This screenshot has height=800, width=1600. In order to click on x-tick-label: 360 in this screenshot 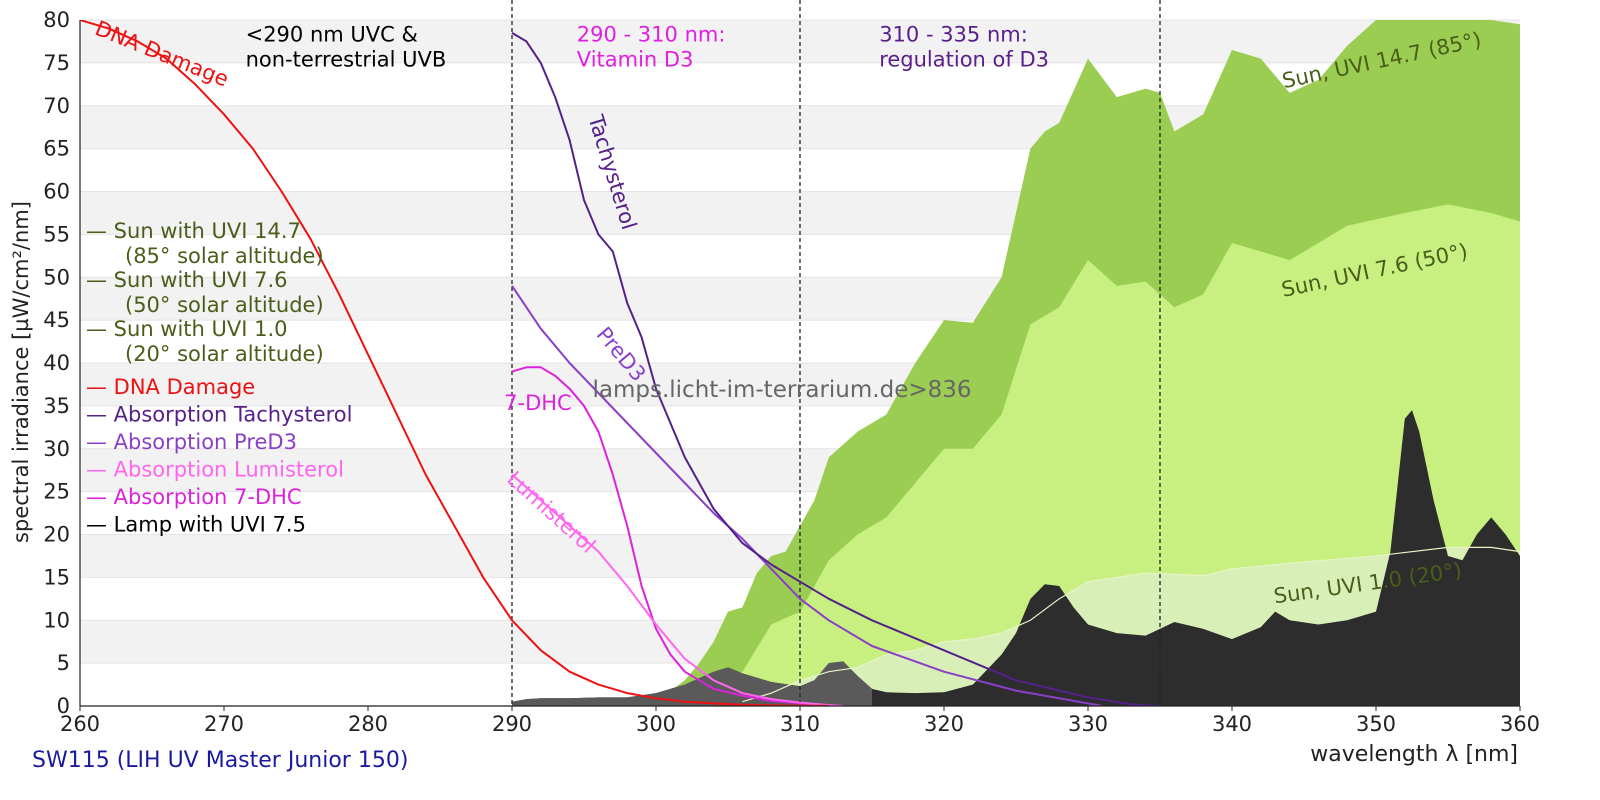, I will do `click(1520, 724)`.